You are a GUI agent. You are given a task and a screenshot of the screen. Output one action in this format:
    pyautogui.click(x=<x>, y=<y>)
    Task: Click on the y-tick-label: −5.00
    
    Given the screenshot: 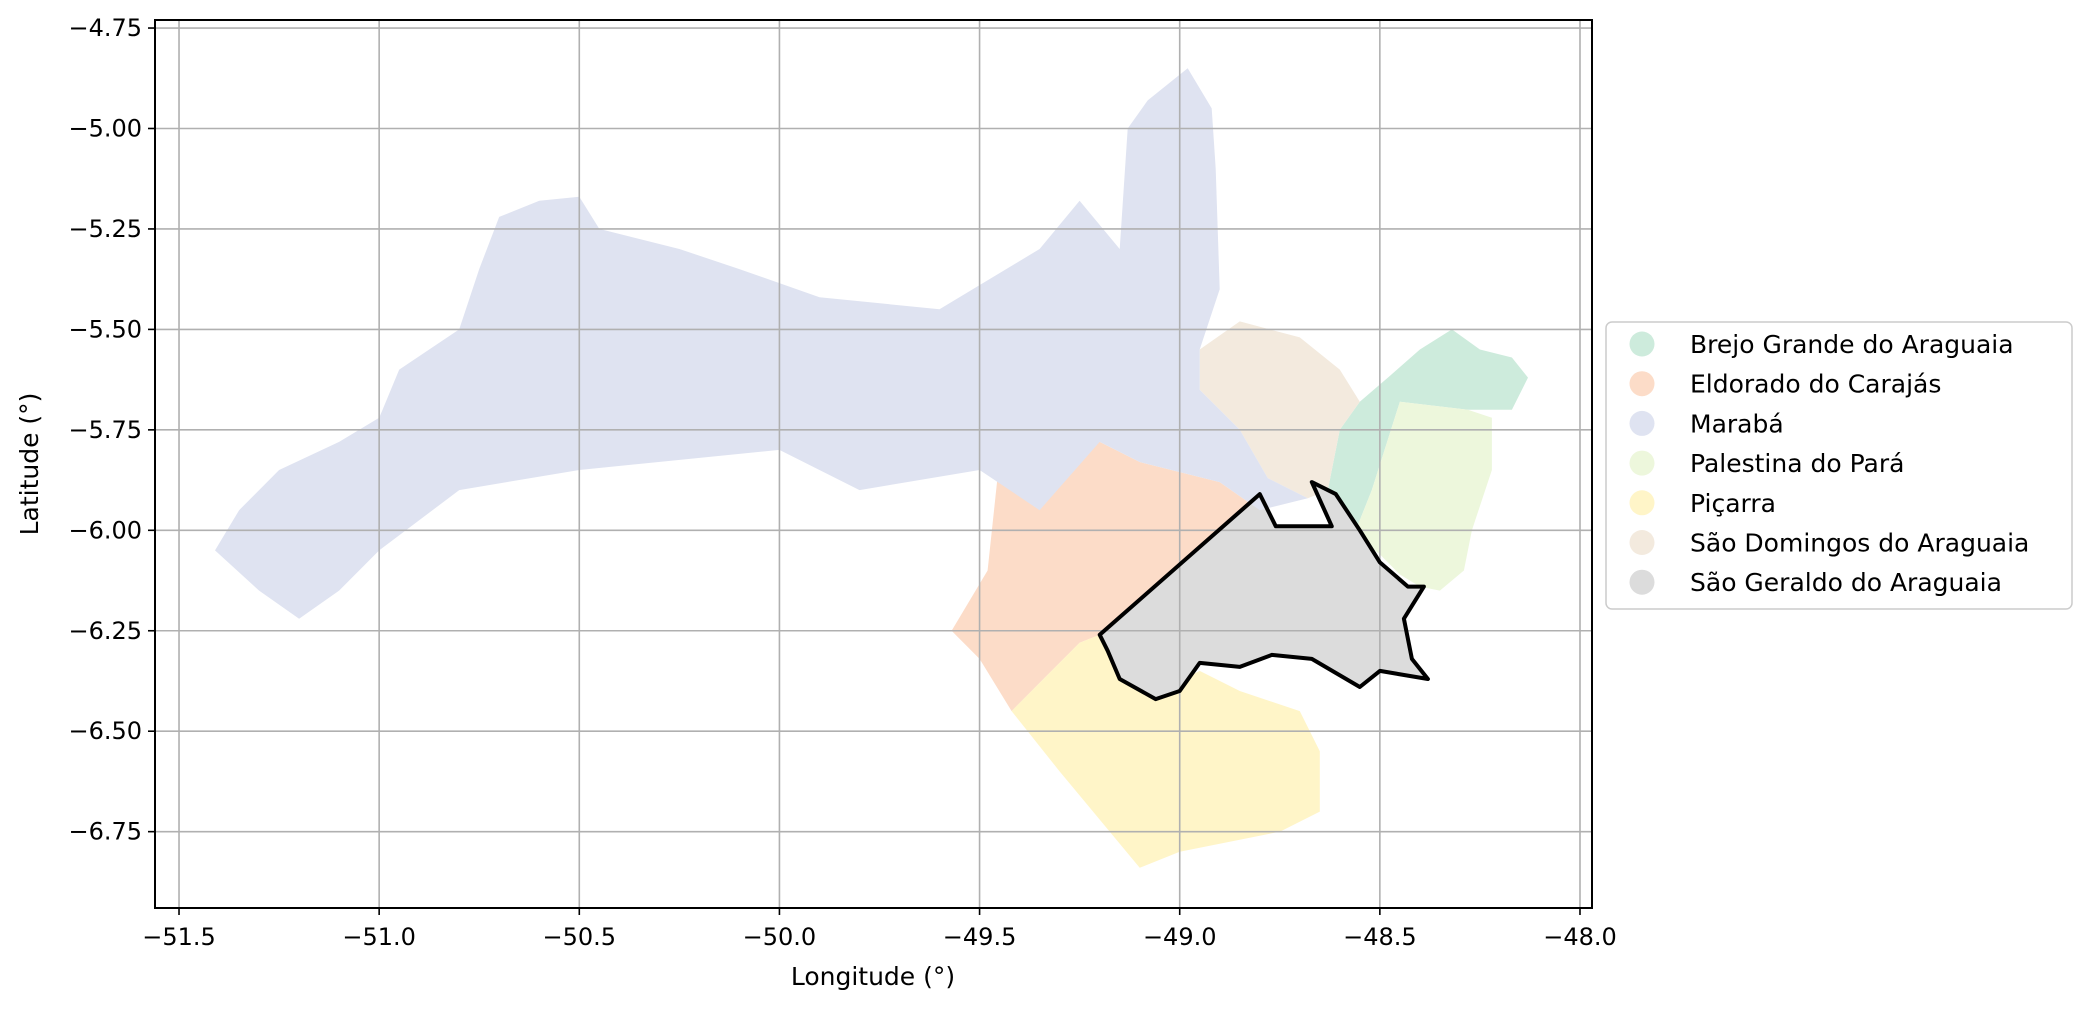 What is the action you would take?
    pyautogui.click(x=105, y=128)
    